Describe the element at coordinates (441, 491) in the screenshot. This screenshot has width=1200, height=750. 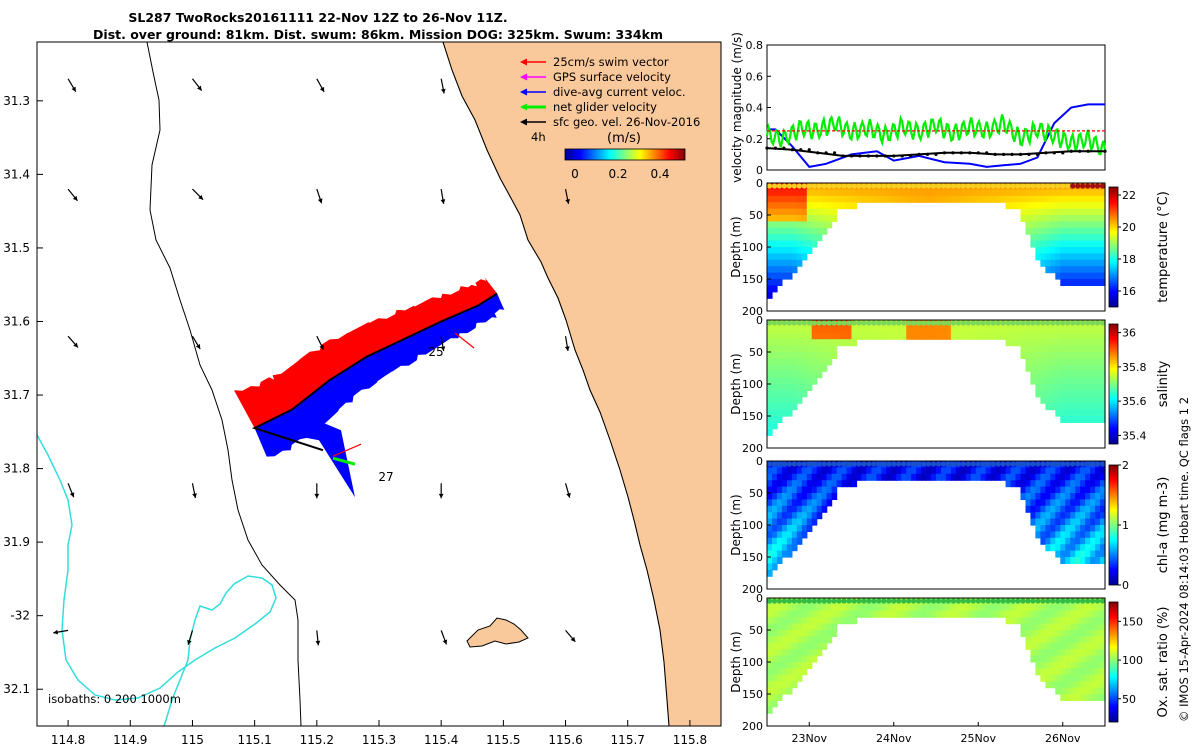
I see `geo-velocity-arrow` at that location.